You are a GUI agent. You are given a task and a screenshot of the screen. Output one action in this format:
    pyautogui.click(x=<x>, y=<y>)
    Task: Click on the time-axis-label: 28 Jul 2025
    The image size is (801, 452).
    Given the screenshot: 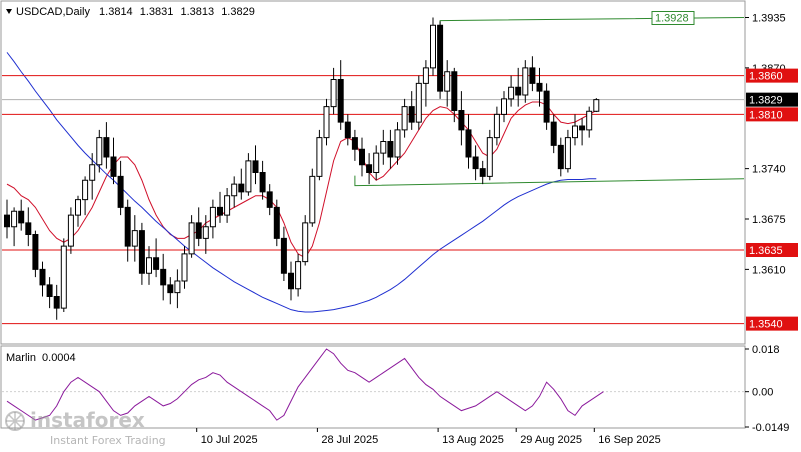 What is the action you would take?
    pyautogui.click(x=349, y=440)
    